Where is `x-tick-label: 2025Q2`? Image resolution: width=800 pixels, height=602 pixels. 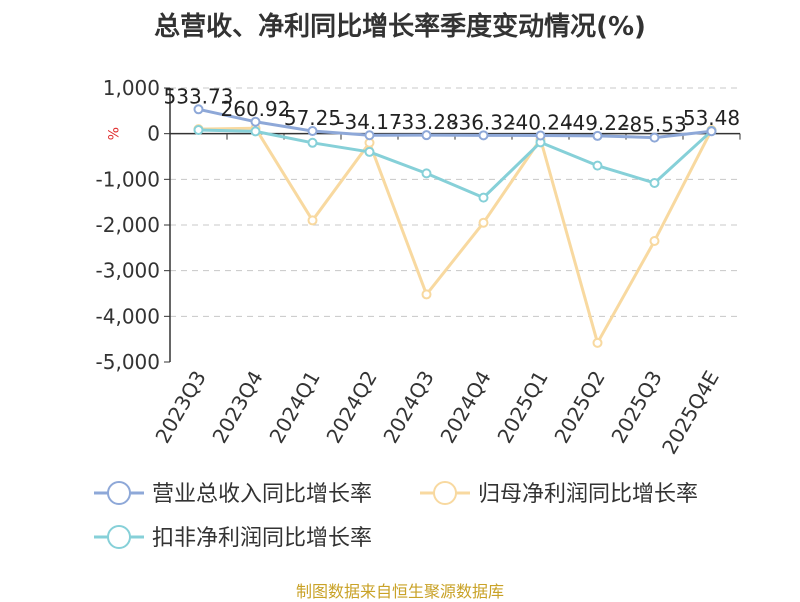
x-tick-label: 2025Q2 is located at coordinates (579, 407).